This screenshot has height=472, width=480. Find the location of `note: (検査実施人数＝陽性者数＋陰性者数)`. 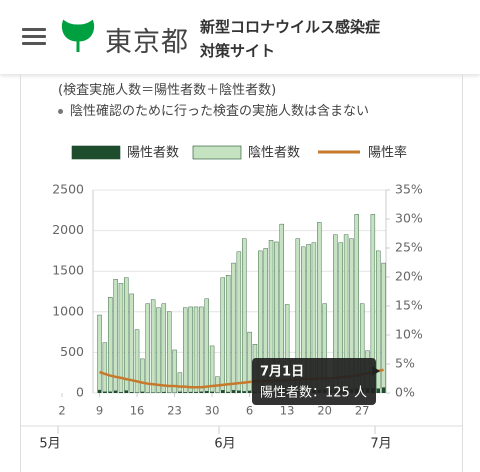

note: (検査実施人数＝陽性者数＋陰性者数) is located at coordinates (167, 90).